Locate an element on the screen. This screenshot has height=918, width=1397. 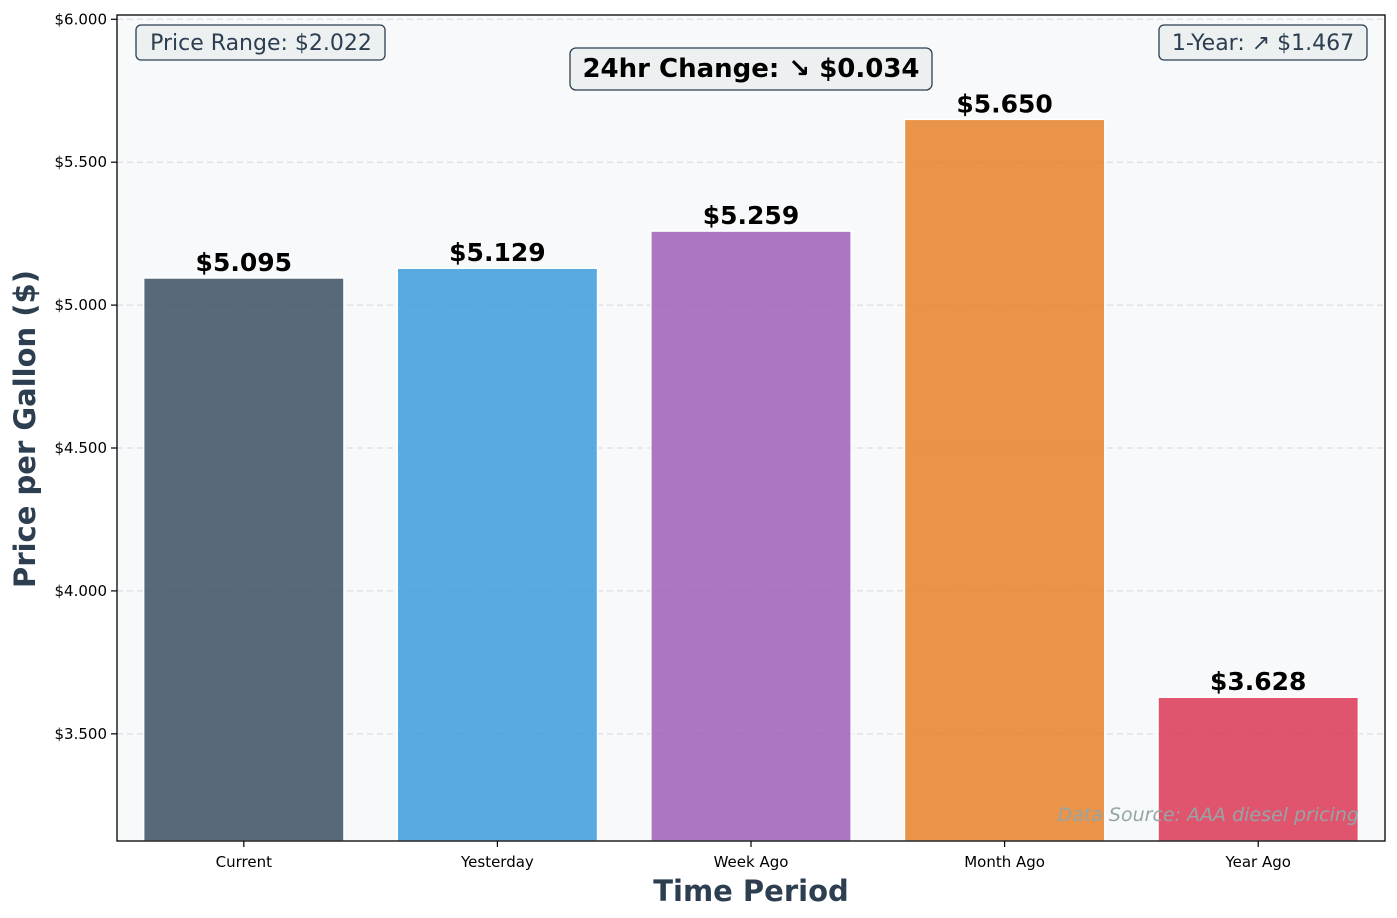
change-24hr-text: 24hr Change: ↘ $0.034 is located at coordinates (750, 69).